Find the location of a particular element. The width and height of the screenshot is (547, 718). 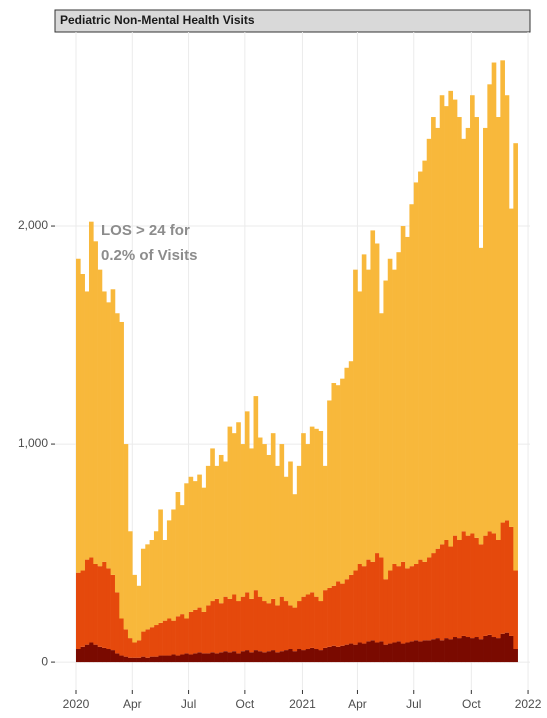

strip is located at coordinates (292, 21).